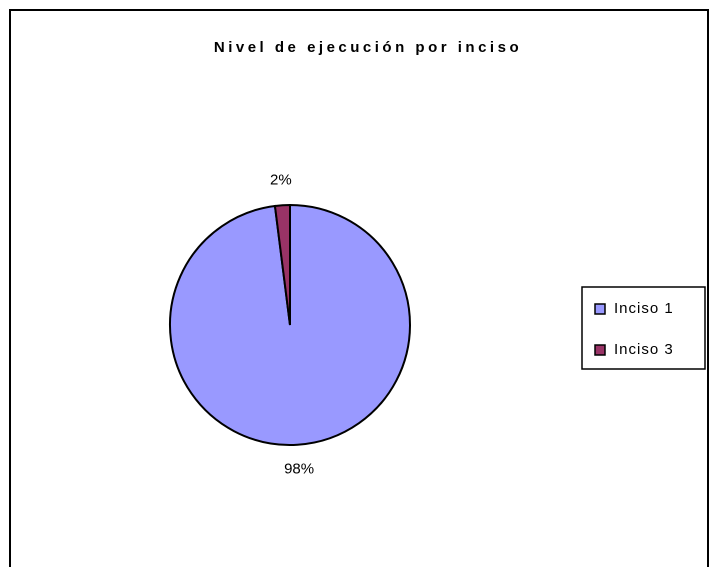 The height and width of the screenshot is (567, 710). Describe the element at coordinates (281, 179) in the screenshot. I see `data-label: 2%` at that location.